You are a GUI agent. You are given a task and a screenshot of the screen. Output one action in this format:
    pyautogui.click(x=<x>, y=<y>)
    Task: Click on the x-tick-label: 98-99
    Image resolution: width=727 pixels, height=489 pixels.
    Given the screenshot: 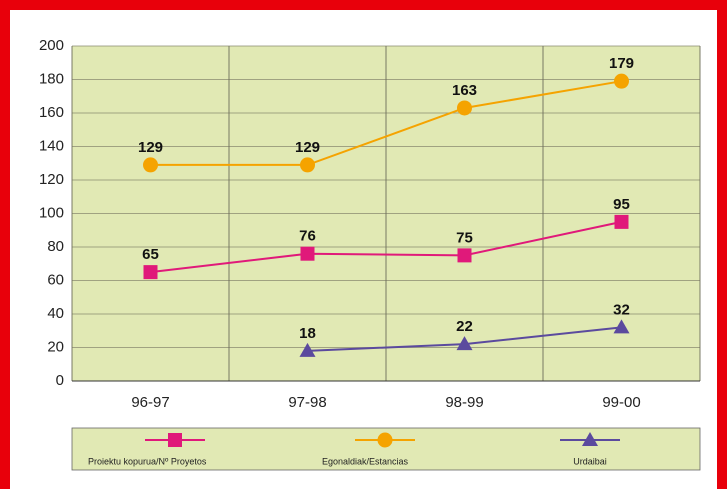 What is the action you would take?
    pyautogui.click(x=464, y=402)
    